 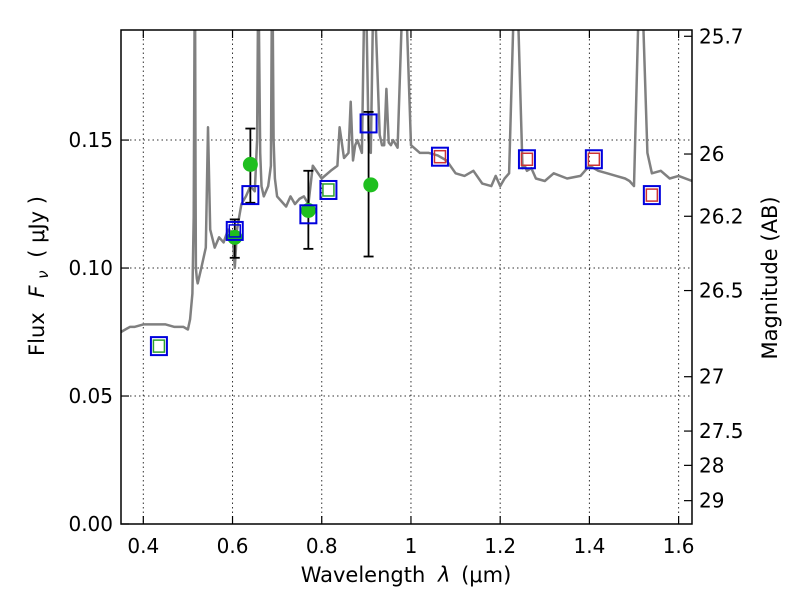 I want to click on y-tick-label: 0.15, so click(x=90, y=140).